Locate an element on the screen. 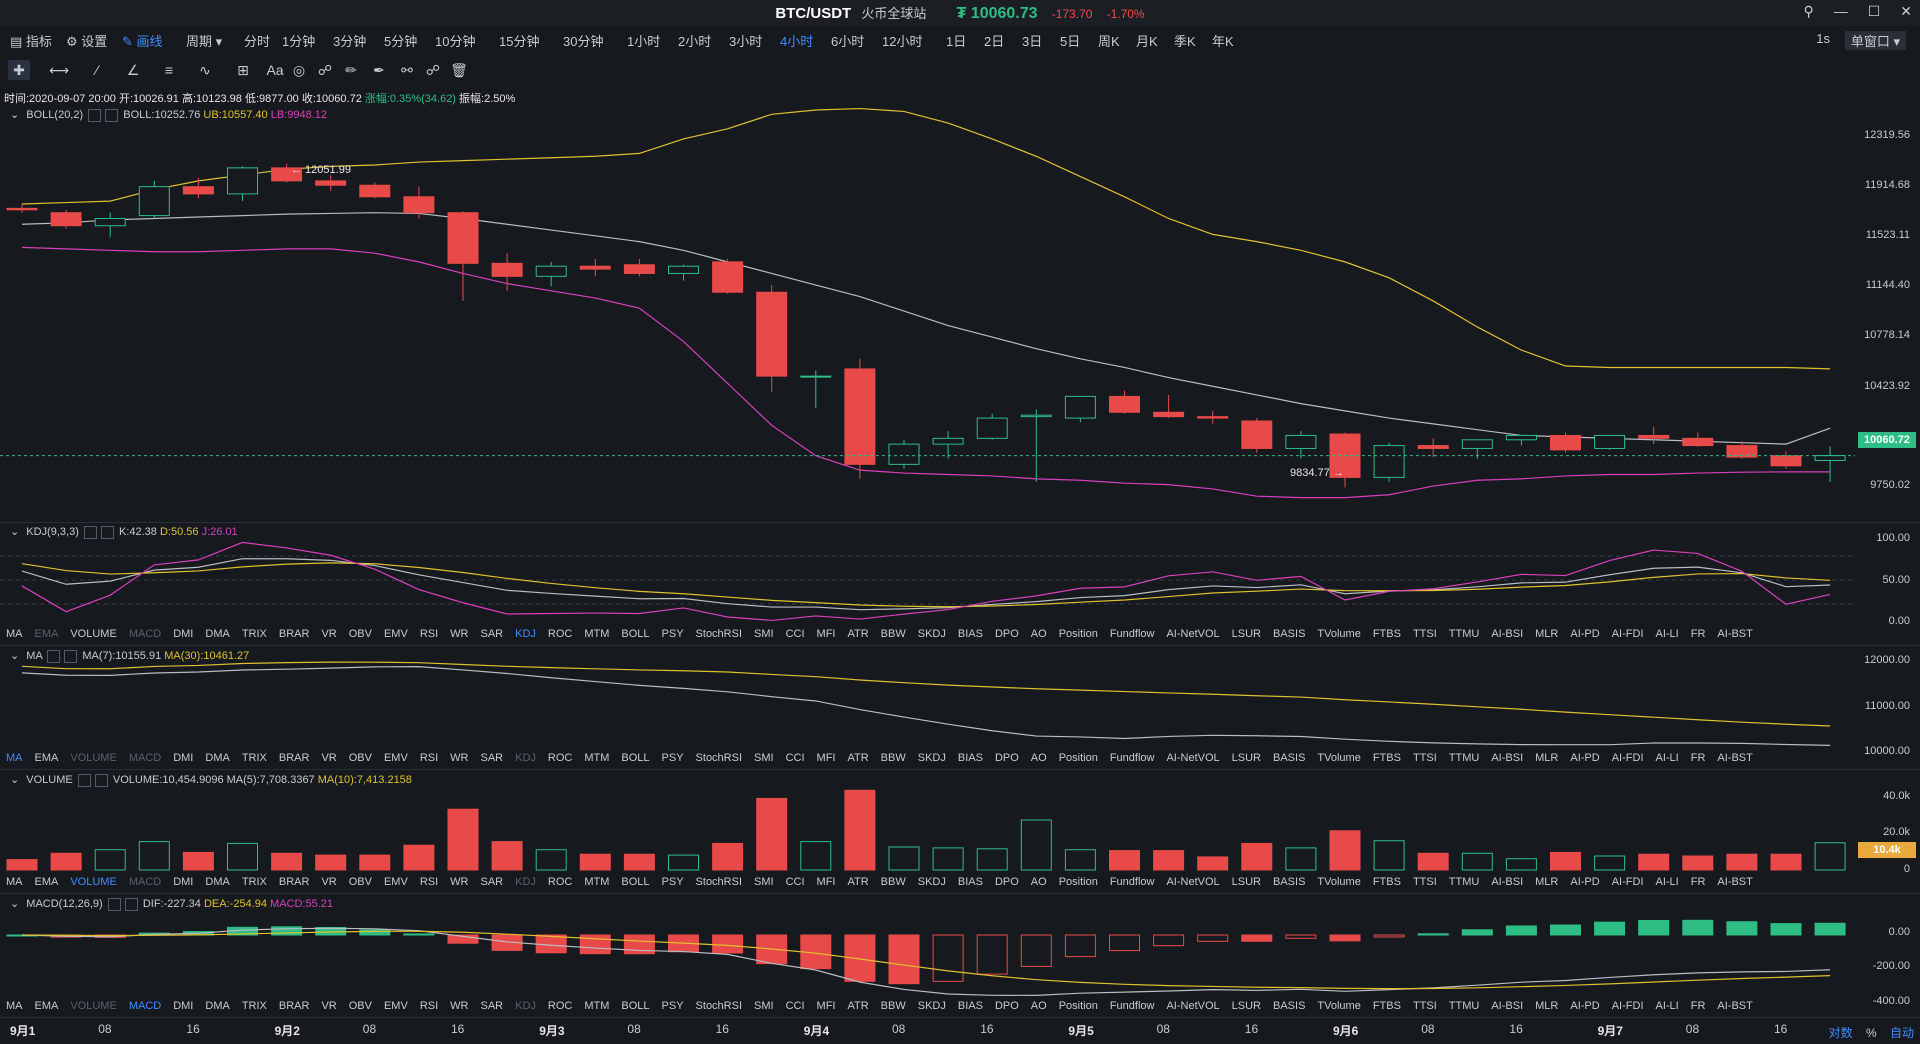 The width and height of the screenshot is (1920, 1044). crosshair-tool-icon: ✚ is located at coordinates (19, 70).